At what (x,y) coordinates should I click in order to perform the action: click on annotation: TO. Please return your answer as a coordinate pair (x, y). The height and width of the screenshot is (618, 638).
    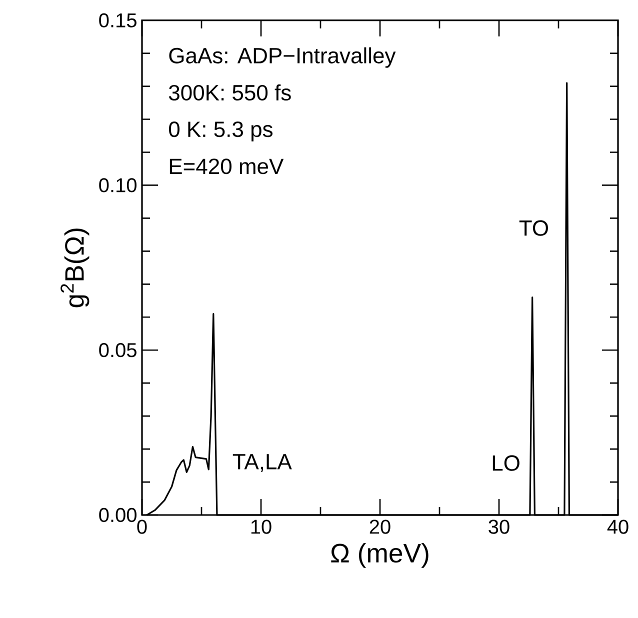
    Looking at the image, I should click on (533, 228).